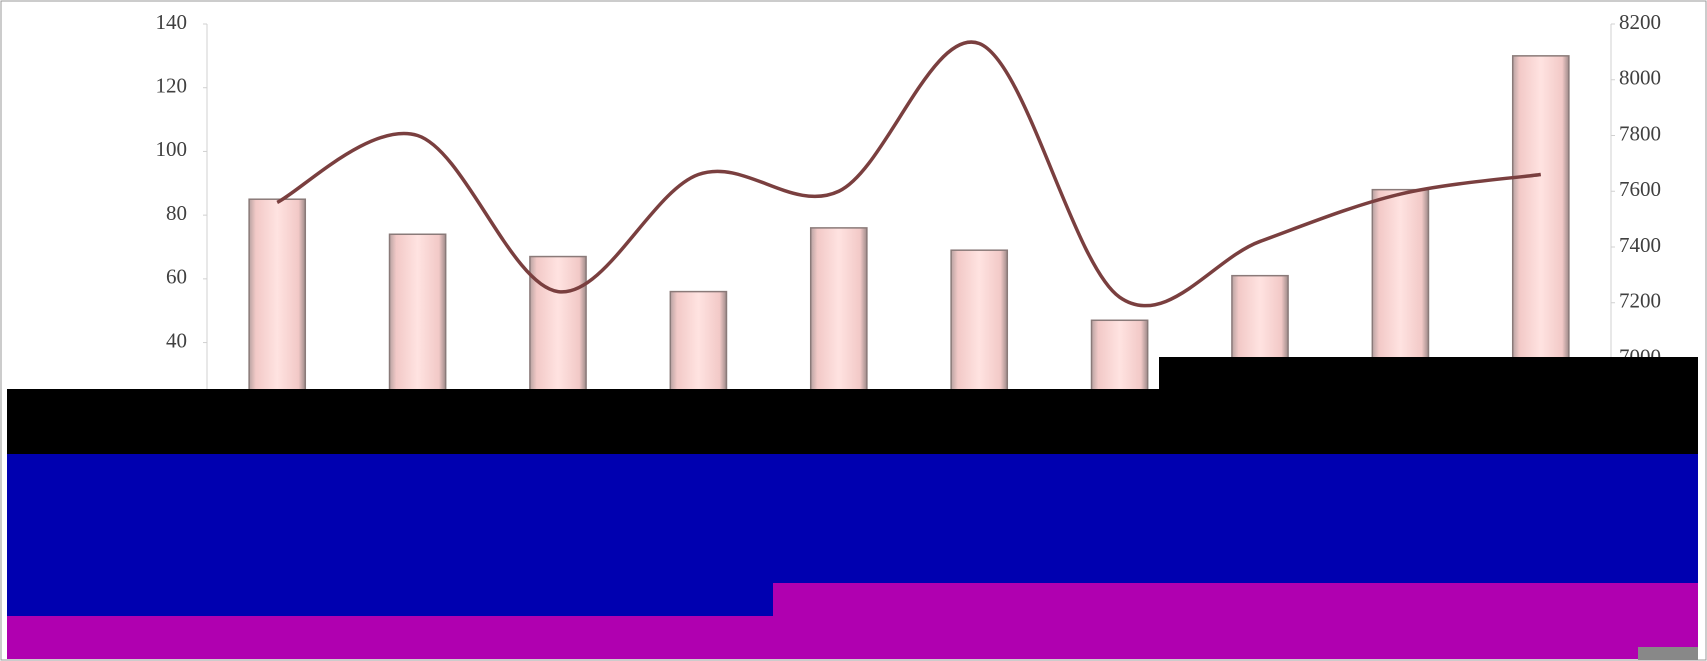  Describe the element at coordinates (1640, 245) in the screenshot. I see `y2-tick-label: 7400` at that location.